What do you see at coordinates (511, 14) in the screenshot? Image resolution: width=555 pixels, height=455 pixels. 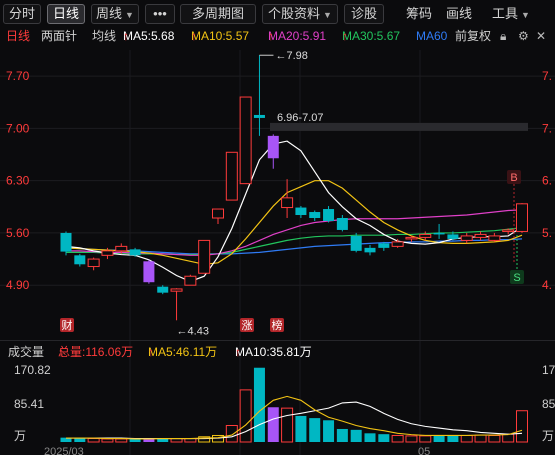 I see `tools-button: 工具 ▼` at bounding box center [511, 14].